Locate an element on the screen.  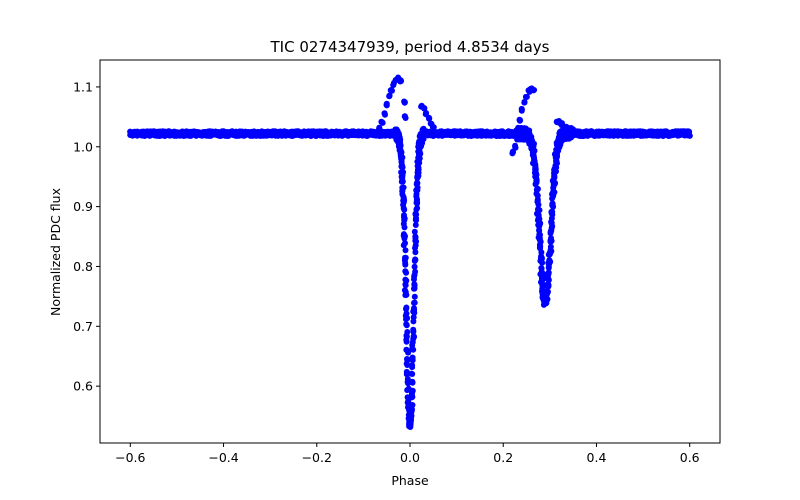
x-tick-label: 0.2 is located at coordinates (503, 457).